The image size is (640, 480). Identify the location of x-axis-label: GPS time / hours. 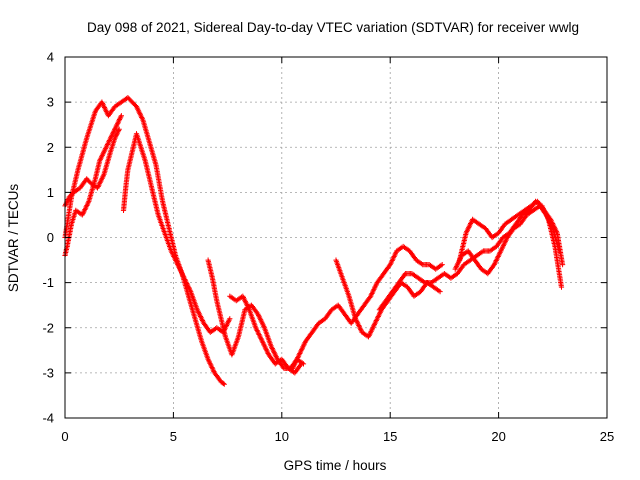
(335, 465).